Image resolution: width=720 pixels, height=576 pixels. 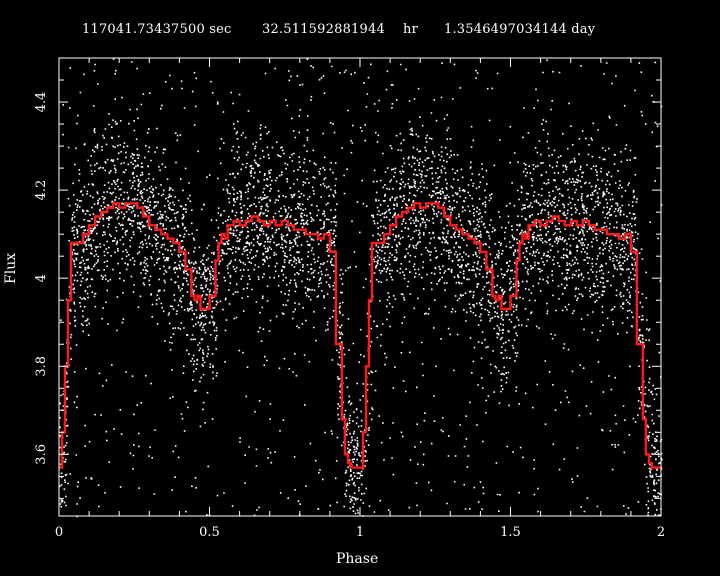 What do you see at coordinates (520, 29) in the screenshot?
I see `period-days: 1.3546497034144 day` at bounding box center [520, 29].